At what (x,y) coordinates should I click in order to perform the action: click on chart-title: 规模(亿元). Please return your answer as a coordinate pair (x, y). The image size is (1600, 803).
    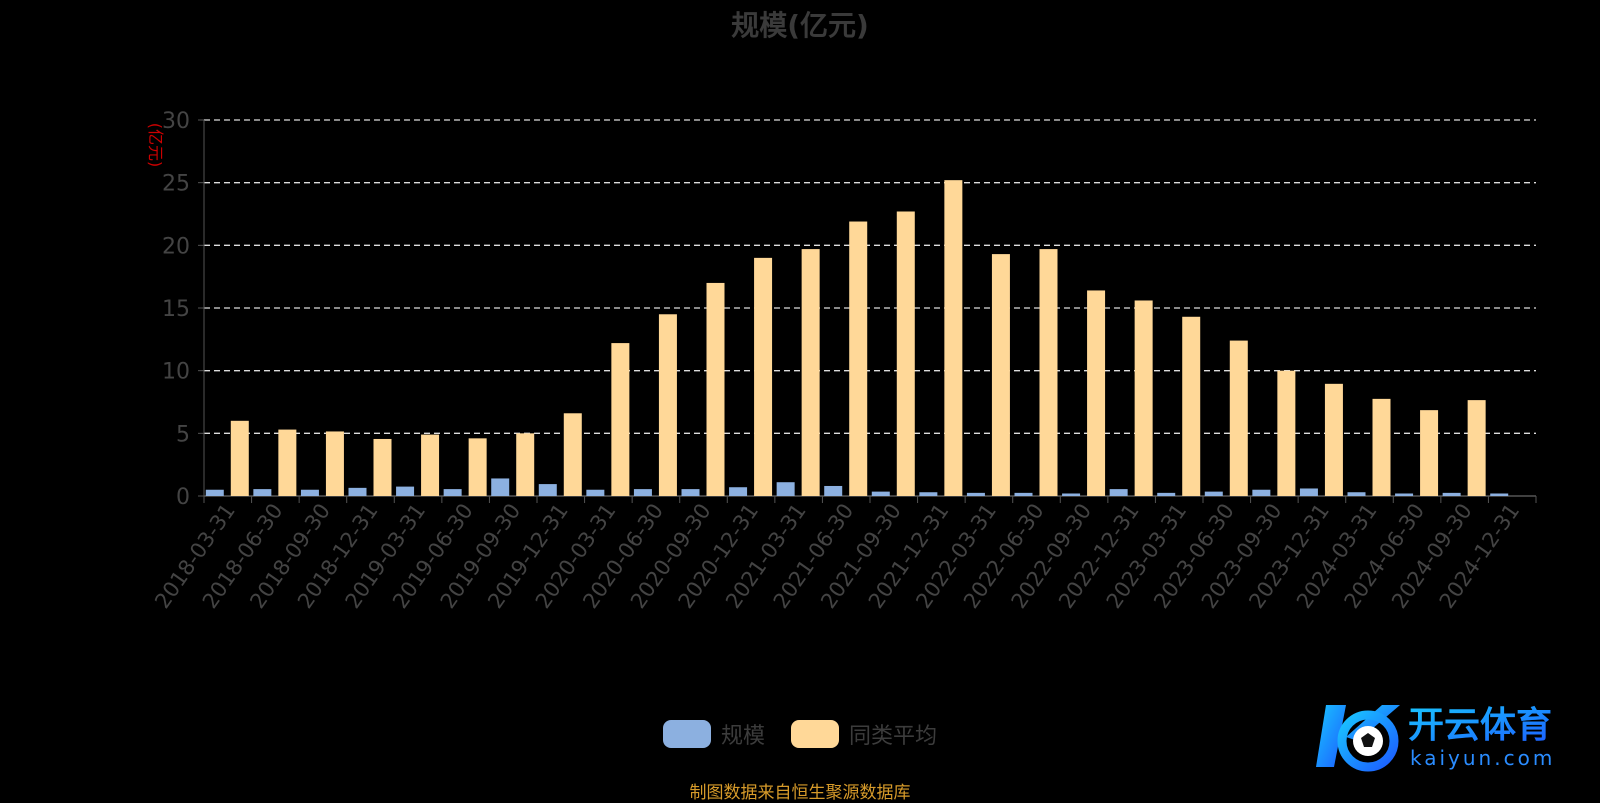
    Looking at the image, I should click on (800, 25).